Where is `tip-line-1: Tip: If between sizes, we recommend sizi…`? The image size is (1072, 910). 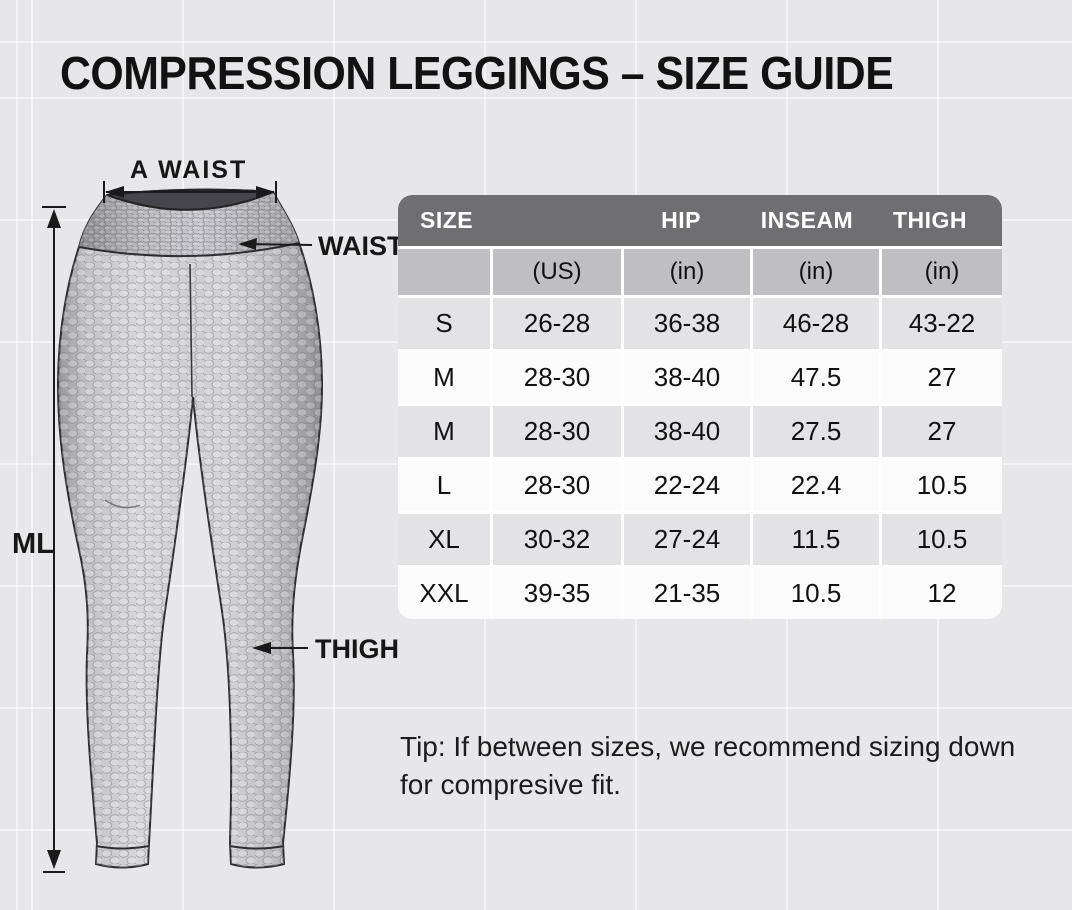 tip-line-1: Tip: If between sizes, we recommend sizi… is located at coordinates (708, 746).